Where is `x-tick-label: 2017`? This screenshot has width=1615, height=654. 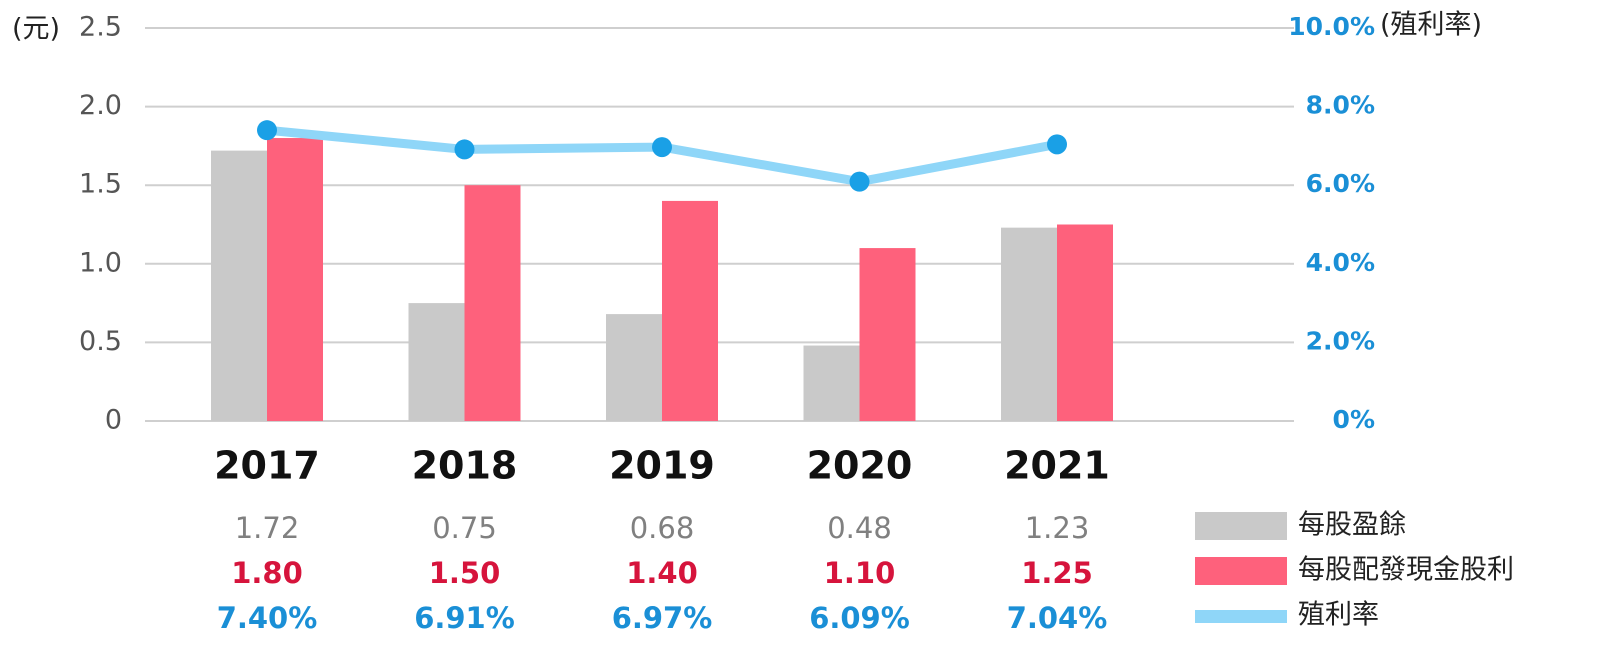 x-tick-label: 2017 is located at coordinates (267, 466).